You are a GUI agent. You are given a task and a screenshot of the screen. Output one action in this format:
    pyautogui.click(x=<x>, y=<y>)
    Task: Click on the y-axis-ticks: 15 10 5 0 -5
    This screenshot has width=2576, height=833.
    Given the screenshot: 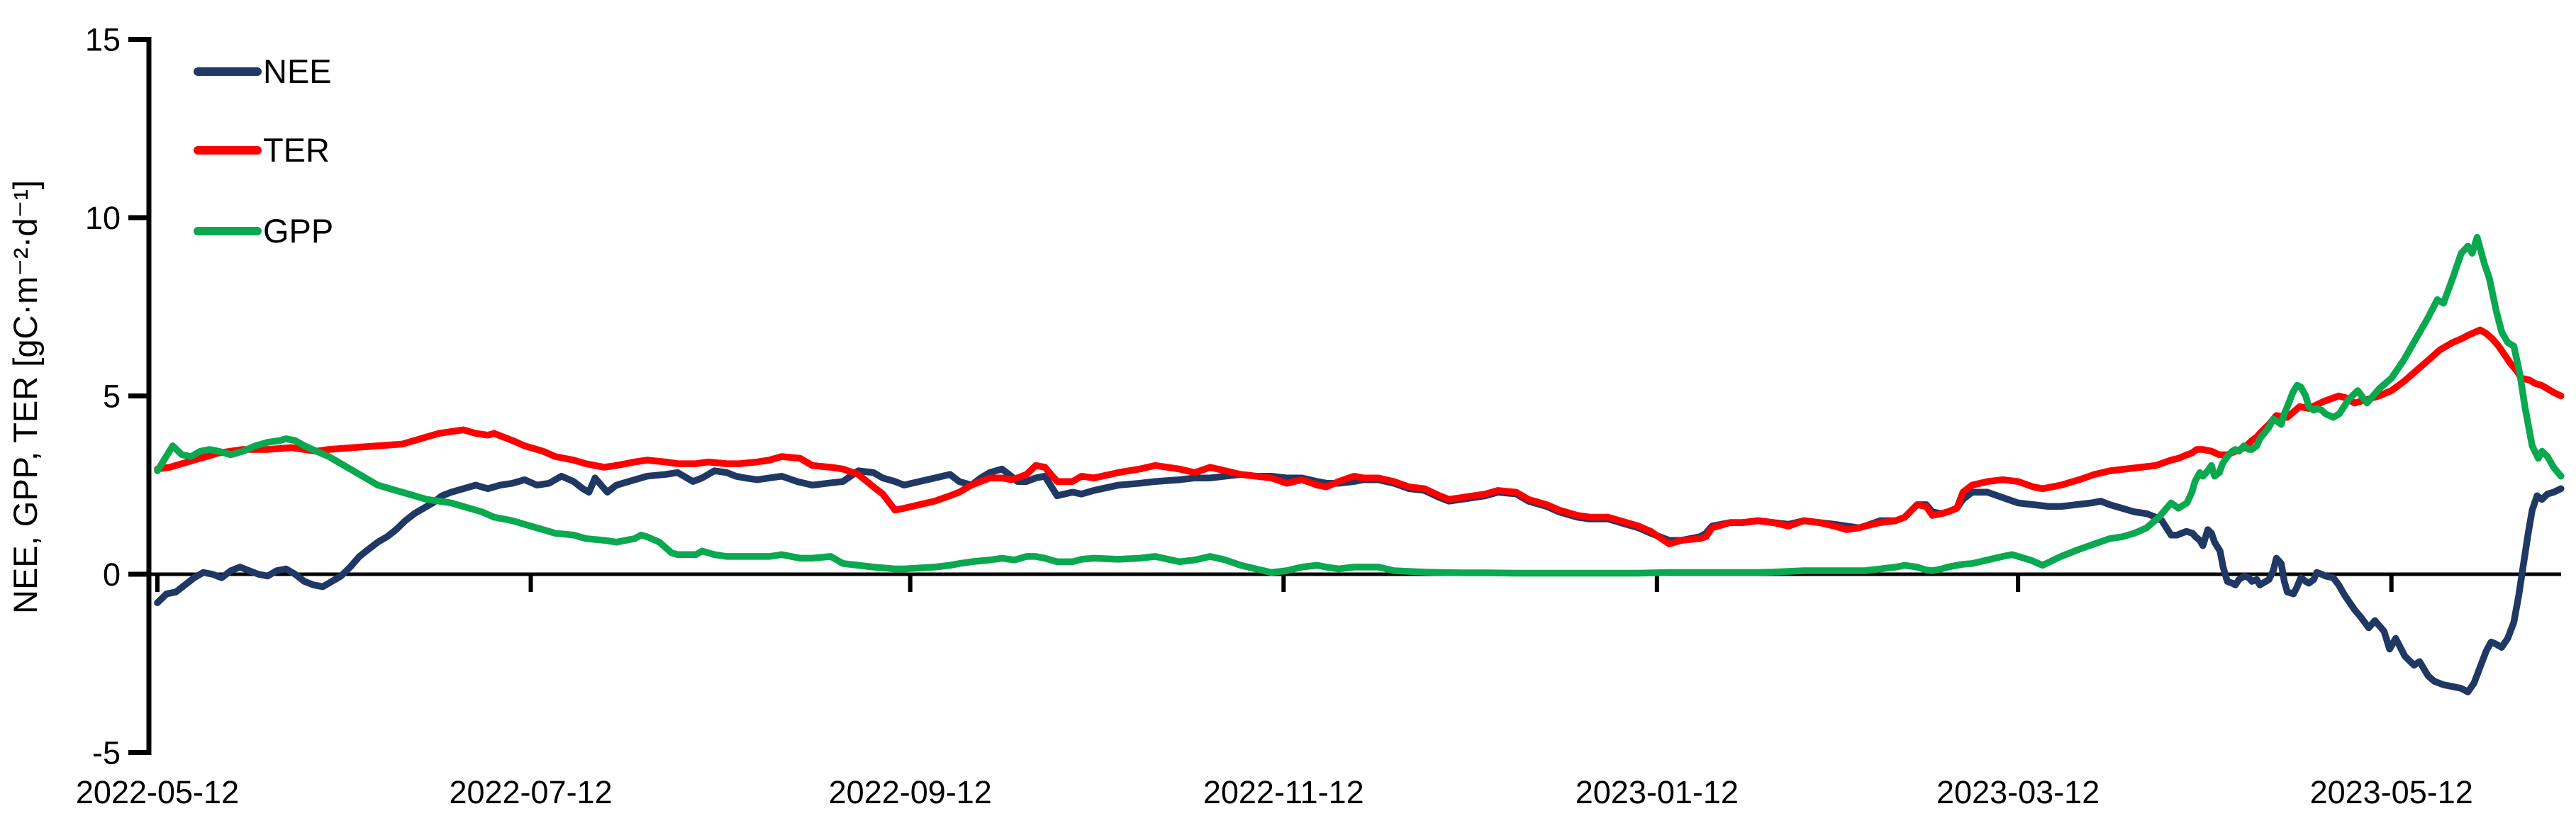 What is the action you would take?
    pyautogui.click(x=117, y=397)
    